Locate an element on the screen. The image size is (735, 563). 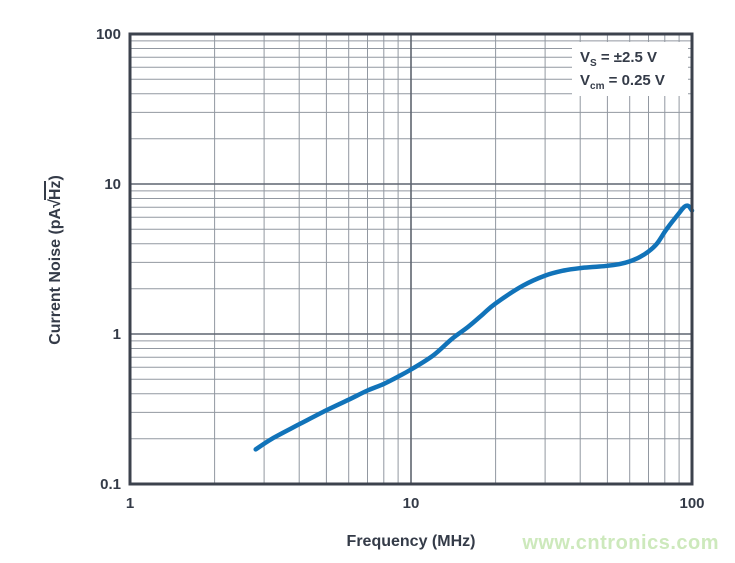
x-axis-title: Frequency (MHz) is located at coordinates (411, 541).